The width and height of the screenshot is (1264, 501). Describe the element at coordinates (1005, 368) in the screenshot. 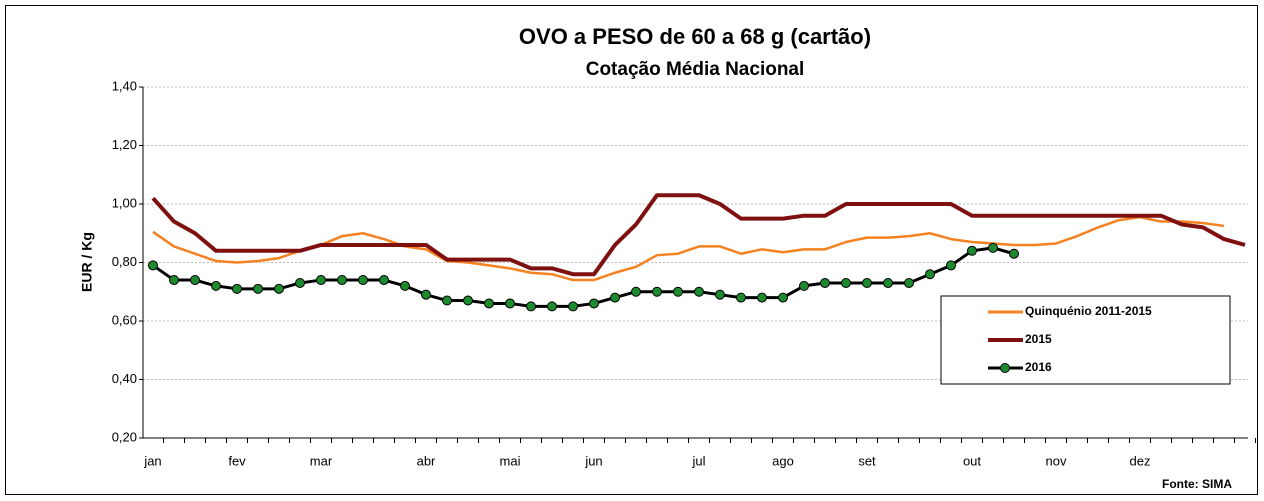

I see `legend-marker` at that location.